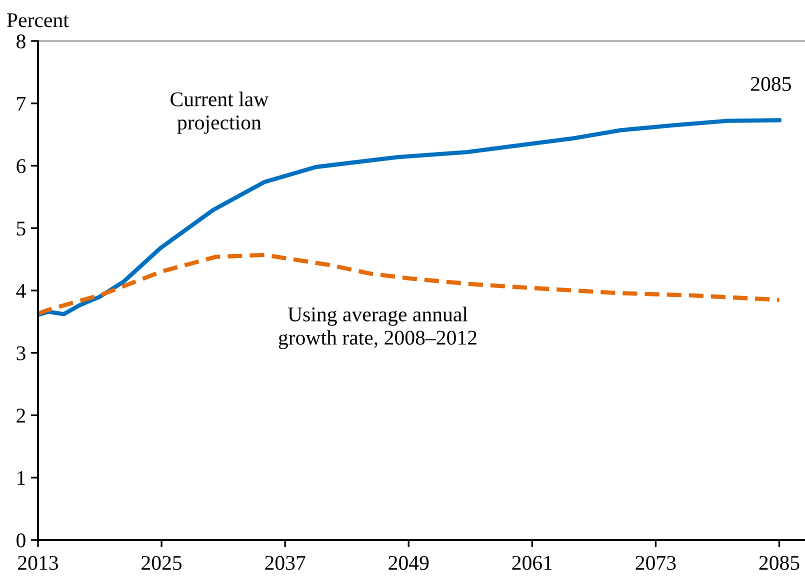 The height and width of the screenshot is (579, 805). Describe the element at coordinates (656, 563) in the screenshot. I see `x-tick-label: 2073` at that location.